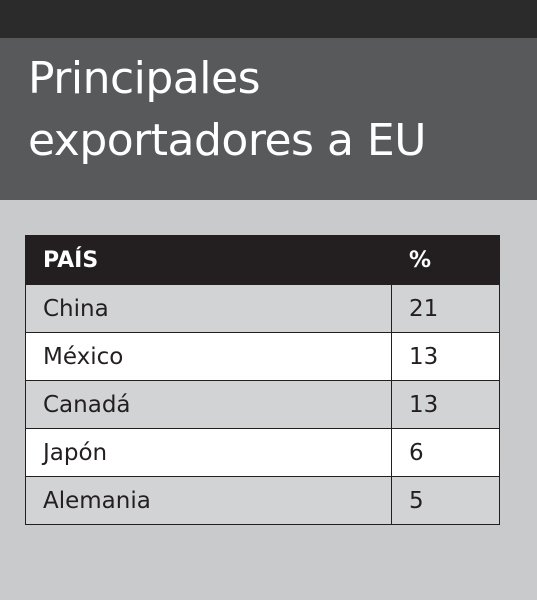  I want to click on percent-cell: 5, so click(445, 500).